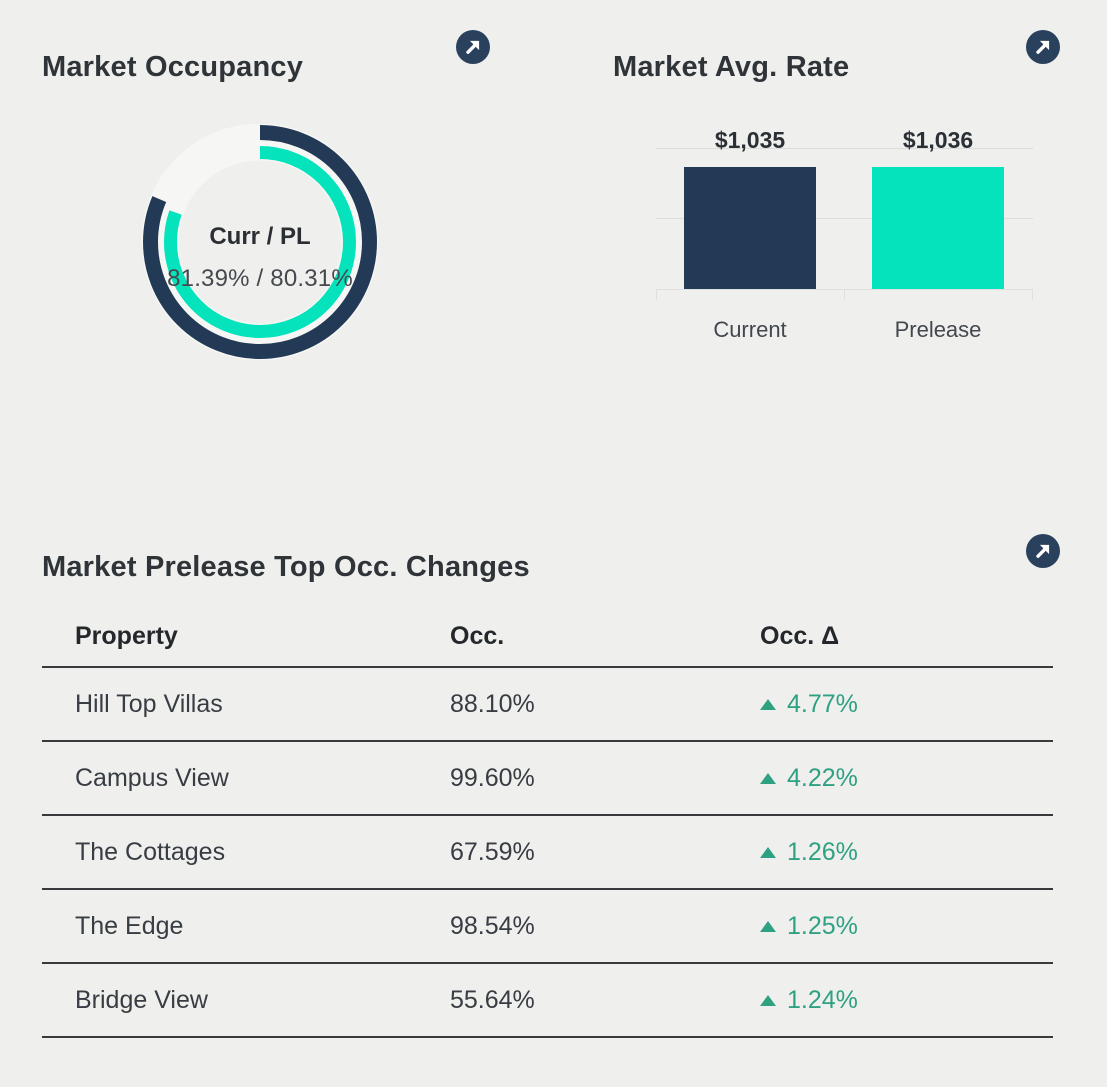 This screenshot has height=1087, width=1107. What do you see at coordinates (547, 637) in the screenshot?
I see `table-header-row: Property Occ. Occ. Δ` at bounding box center [547, 637].